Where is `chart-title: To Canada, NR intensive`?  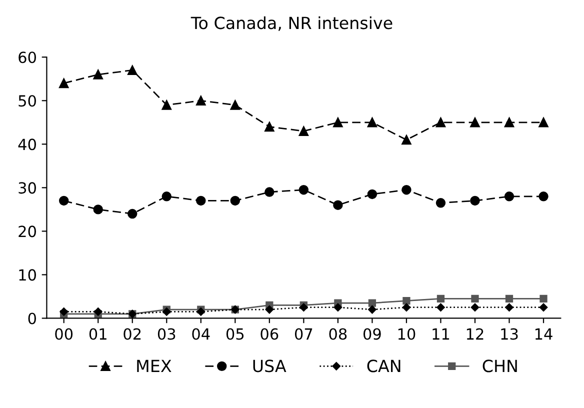
chart-title: To Canada, NR intensive is located at coordinates (291, 23).